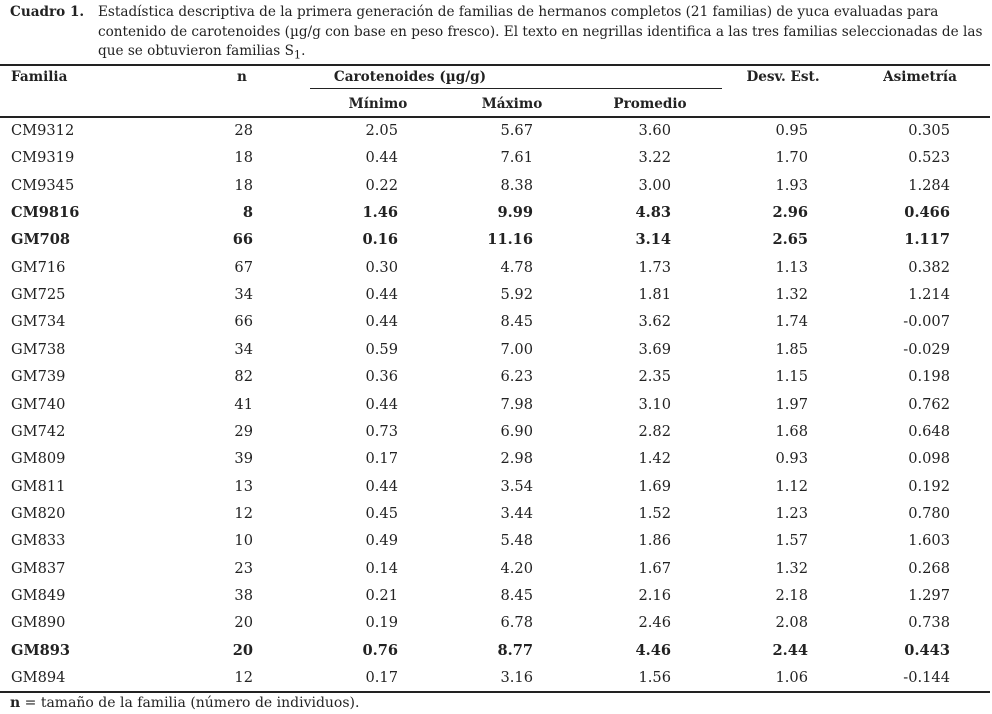  I want to click on cell-asimetria: -0.007, so click(926, 322).